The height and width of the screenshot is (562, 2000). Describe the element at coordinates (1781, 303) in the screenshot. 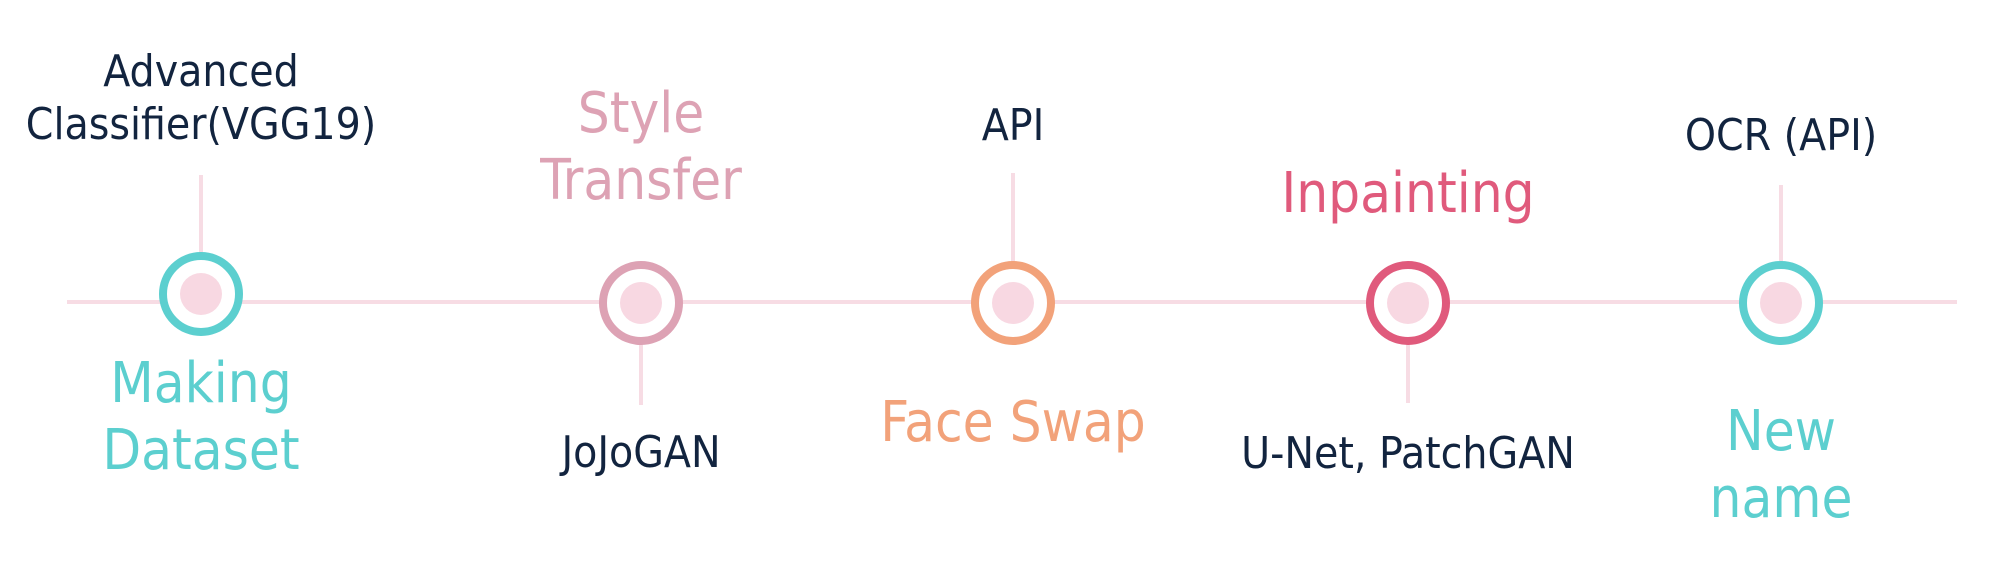

I see `milestone-5-dot` at that location.